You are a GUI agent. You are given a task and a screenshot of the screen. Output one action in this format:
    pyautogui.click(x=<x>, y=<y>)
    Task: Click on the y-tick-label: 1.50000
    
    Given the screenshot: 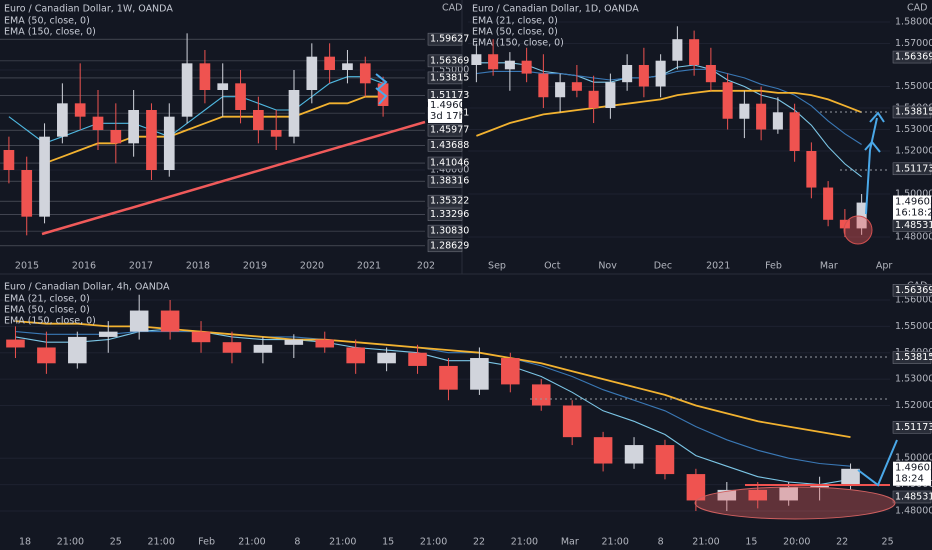 What is the action you would take?
    pyautogui.click(x=913, y=193)
    